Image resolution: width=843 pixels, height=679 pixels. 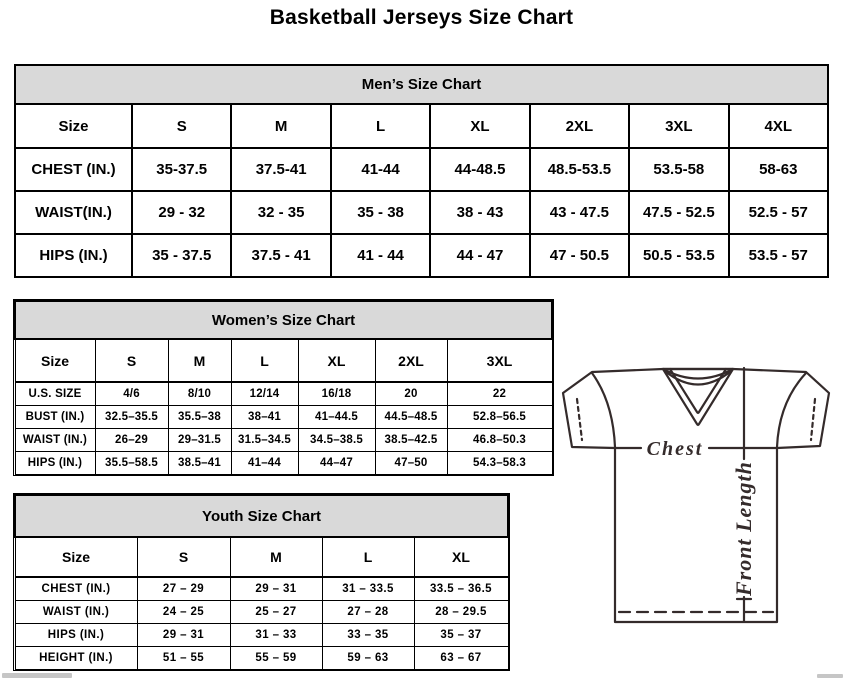 I want to click on size-value: 34.5–38.5, so click(x=336, y=440).